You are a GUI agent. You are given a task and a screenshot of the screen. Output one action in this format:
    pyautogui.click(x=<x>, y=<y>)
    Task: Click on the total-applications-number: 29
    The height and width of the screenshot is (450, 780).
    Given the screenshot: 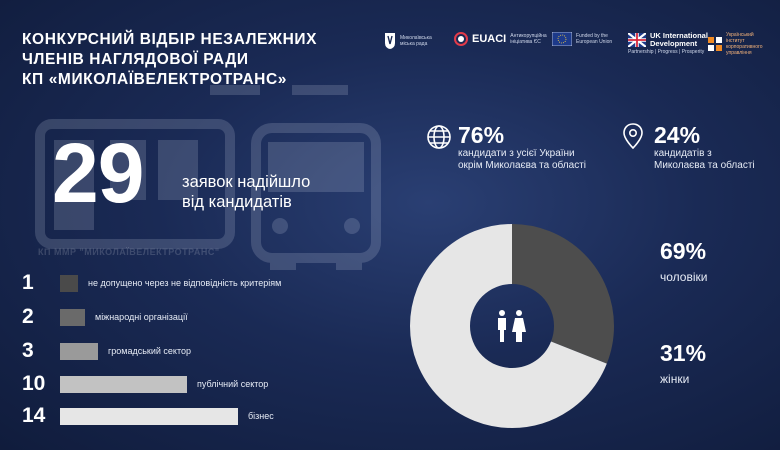 What is the action you would take?
    pyautogui.click(x=98, y=173)
    